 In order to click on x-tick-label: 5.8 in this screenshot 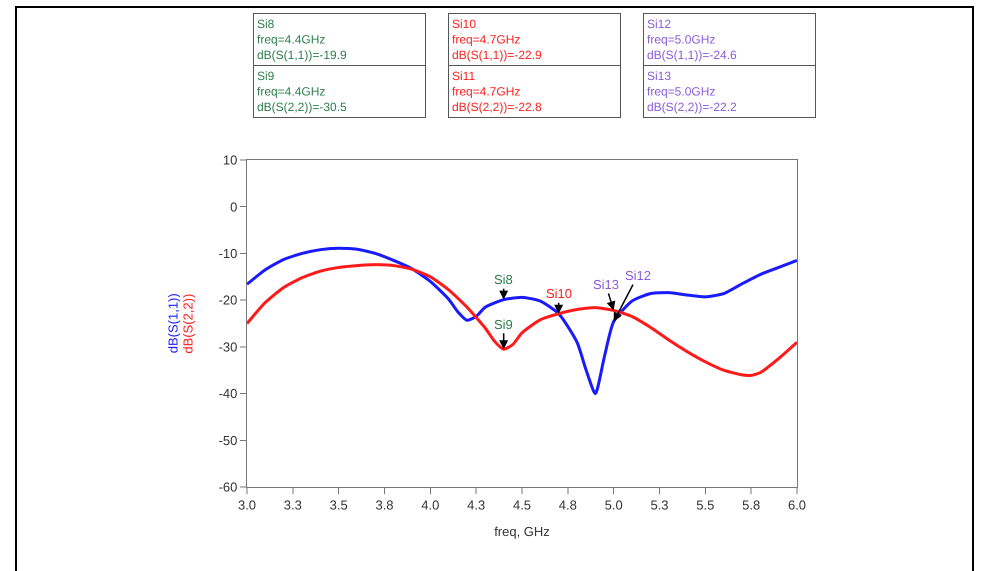, I will do `click(751, 505)`.